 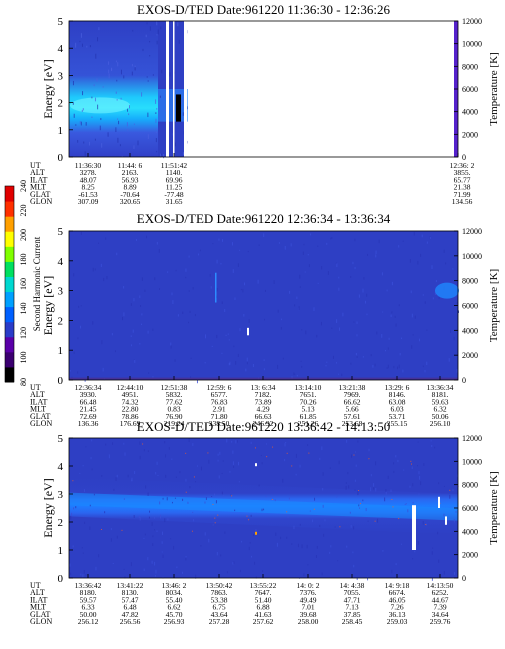 What do you see at coordinates (113, 89) in the screenshot?
I see `spectrogram-band` at bounding box center [113, 89].